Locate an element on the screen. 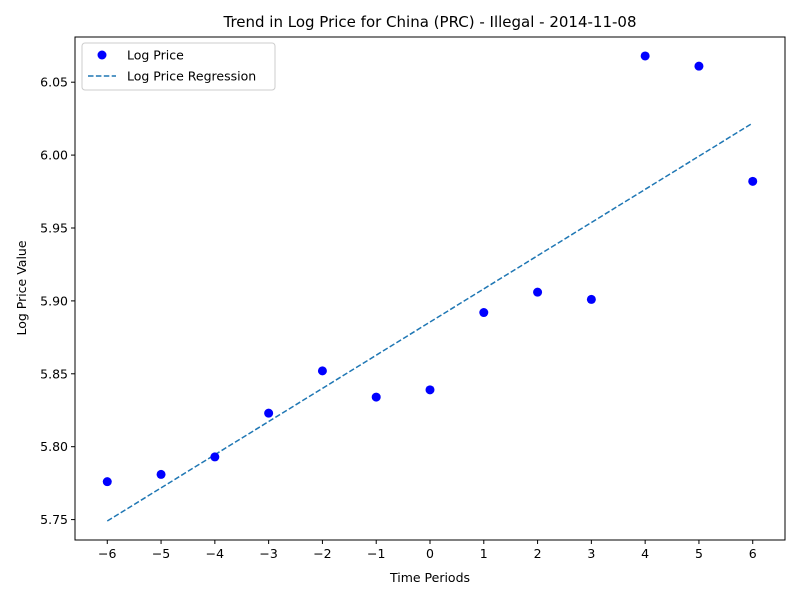  legend: Log Price Log Price Regression is located at coordinates (178, 66).